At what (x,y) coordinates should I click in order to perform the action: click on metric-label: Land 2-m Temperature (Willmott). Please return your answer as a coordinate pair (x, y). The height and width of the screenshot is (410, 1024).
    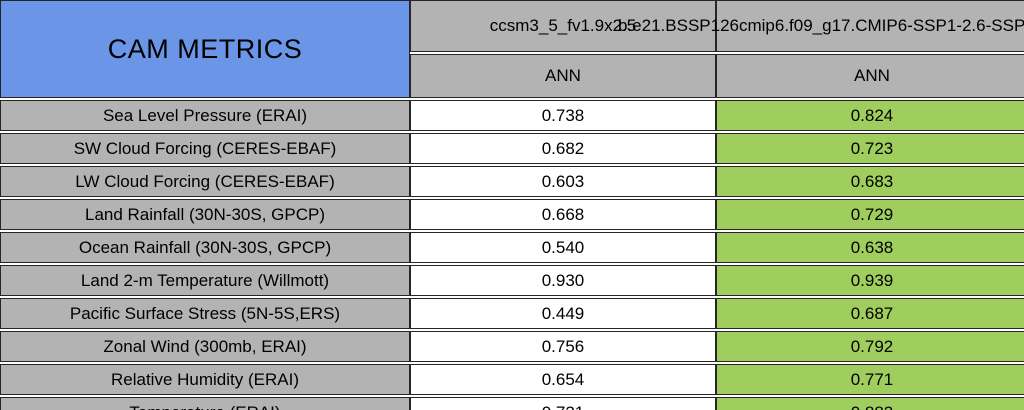
    Looking at the image, I should click on (205, 280).